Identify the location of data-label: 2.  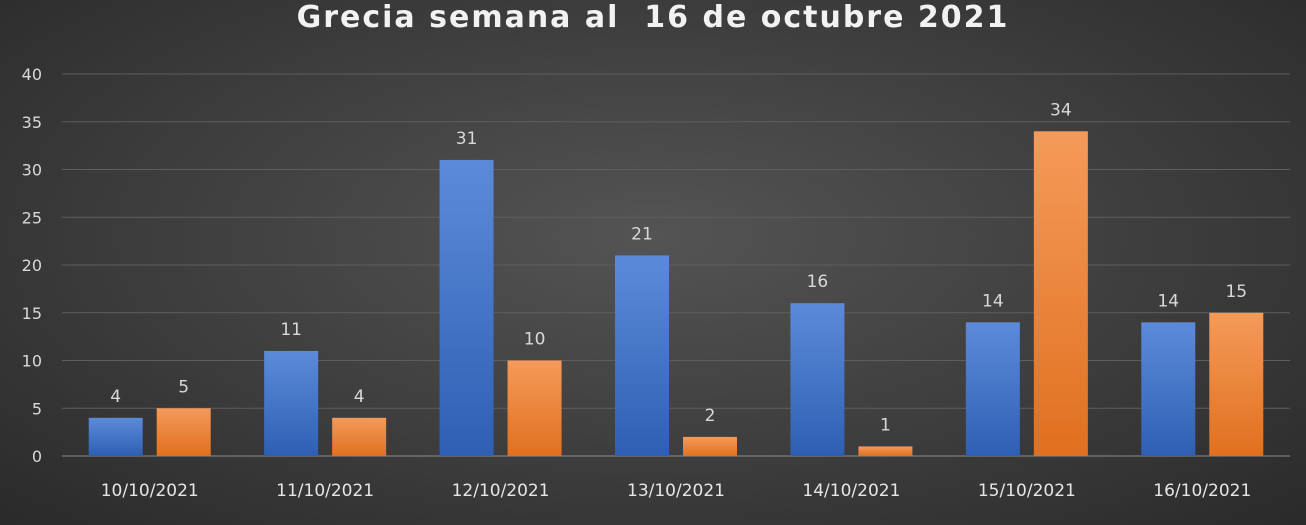
(710, 416).